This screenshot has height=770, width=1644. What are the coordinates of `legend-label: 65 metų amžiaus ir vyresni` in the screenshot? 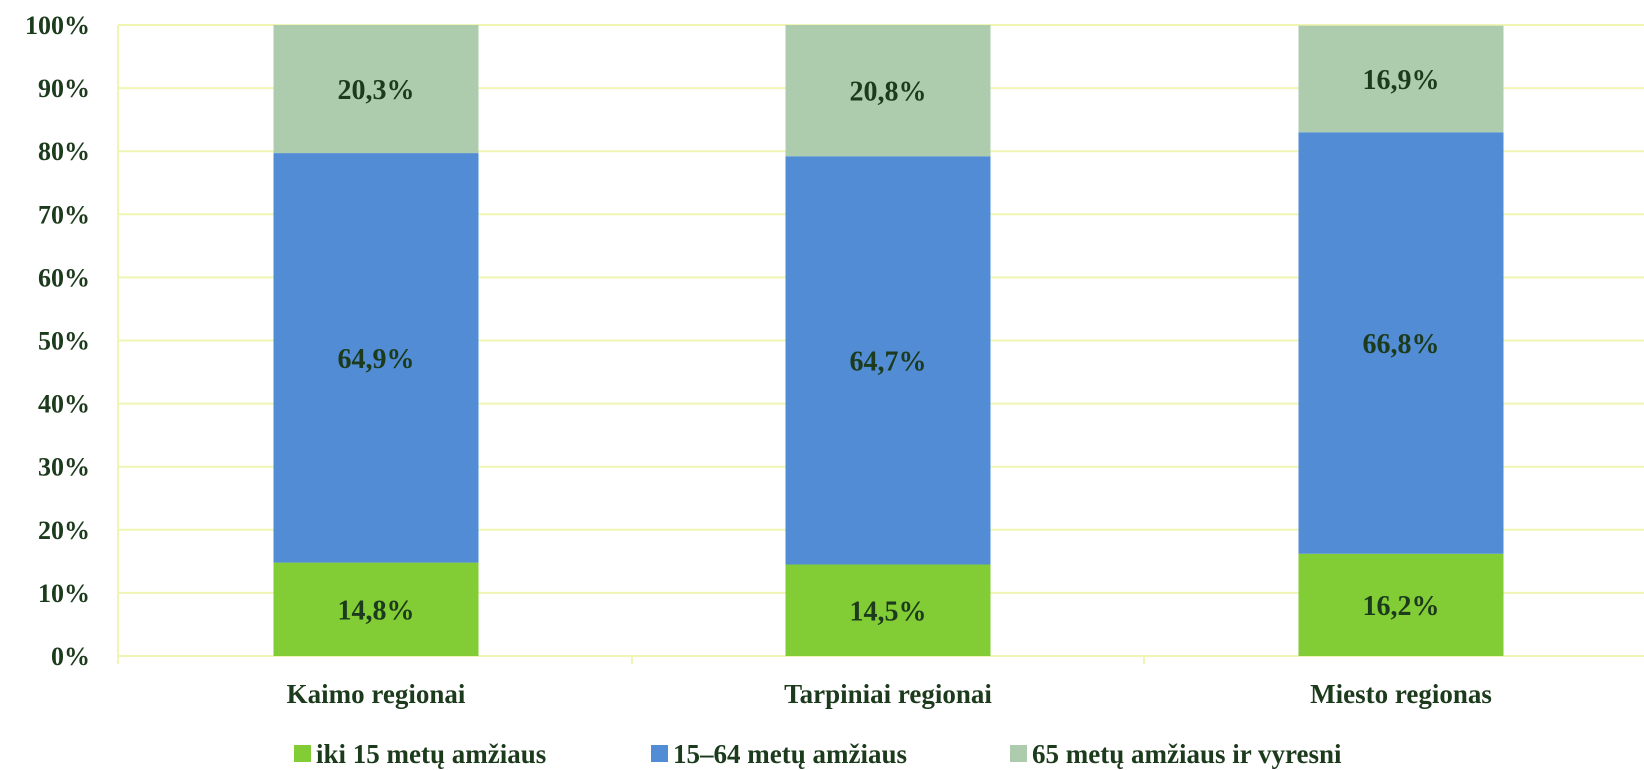 It's located at (1187, 754).